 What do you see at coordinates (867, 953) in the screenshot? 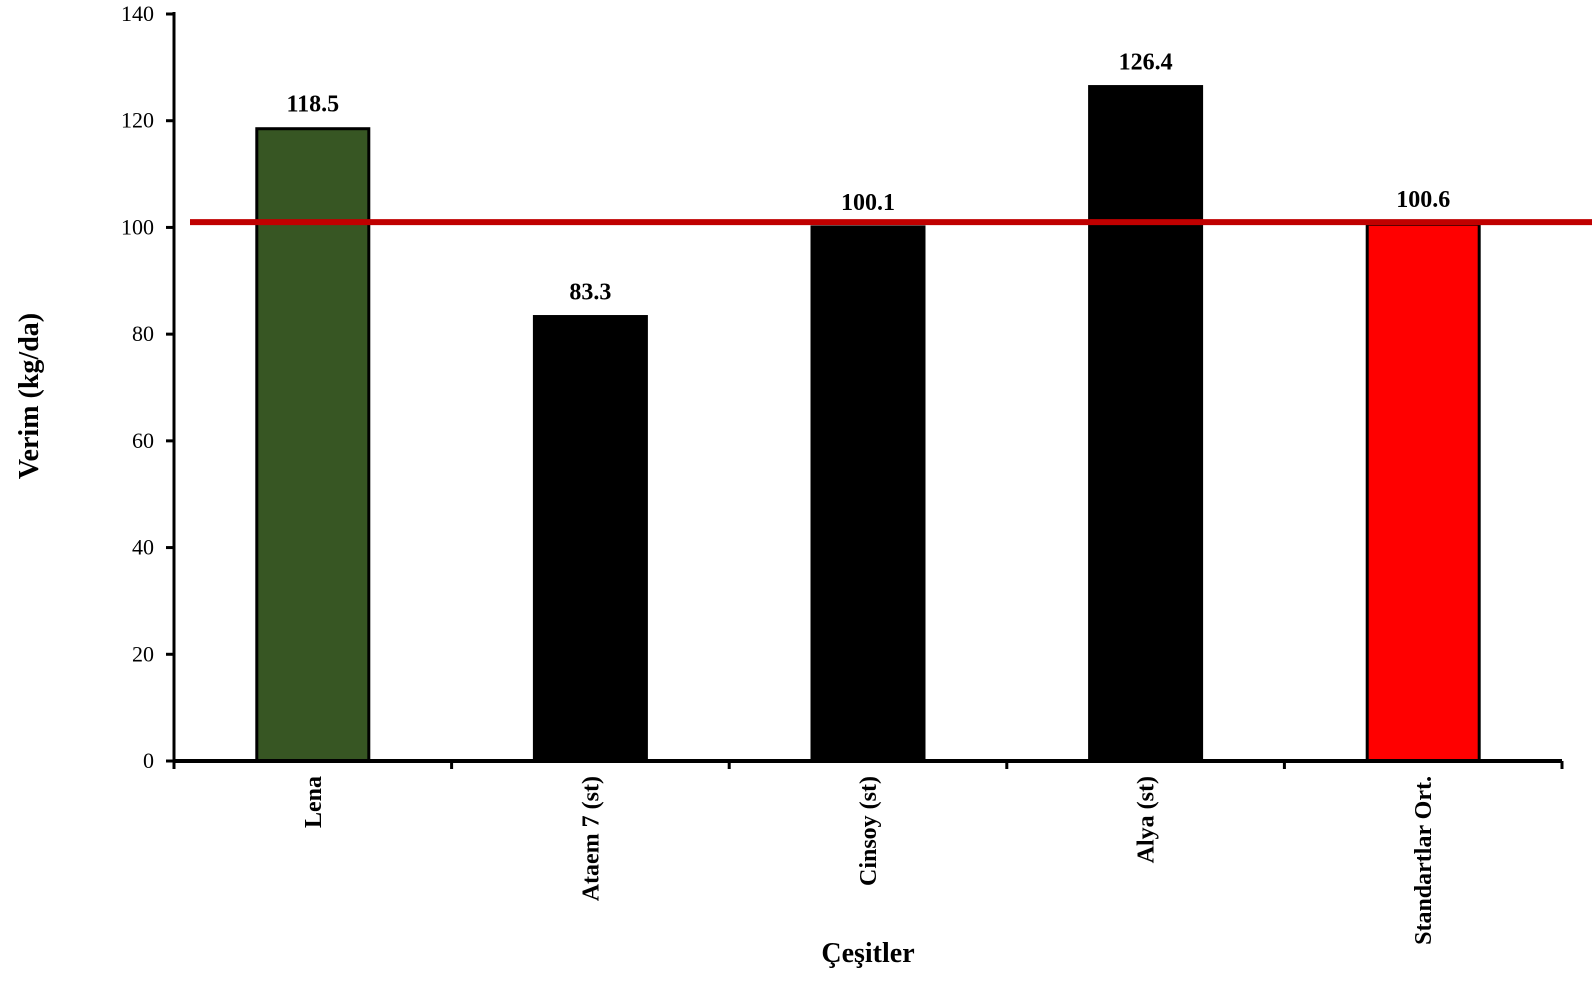
I see `x-axis-title: Çeşitler` at bounding box center [867, 953].